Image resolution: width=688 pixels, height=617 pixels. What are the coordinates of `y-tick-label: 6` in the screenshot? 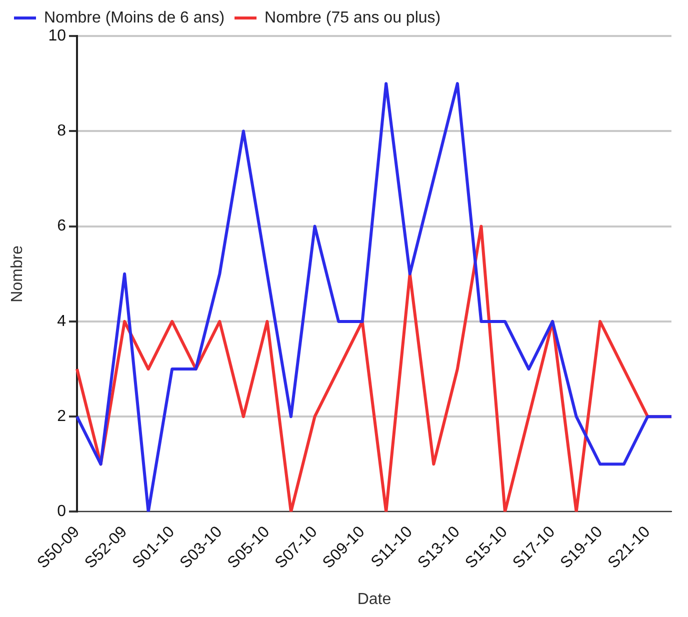 It's located at (61, 226).